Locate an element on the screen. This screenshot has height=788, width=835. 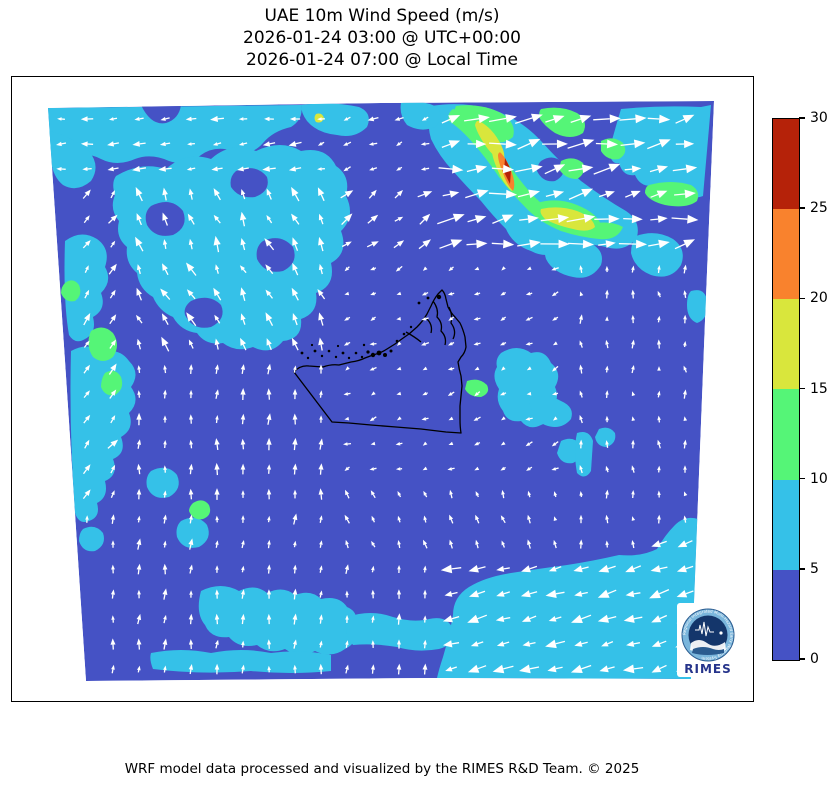
title-line-variable: UAE 10m Wind Speed (m/s) is located at coordinates (382, 16).